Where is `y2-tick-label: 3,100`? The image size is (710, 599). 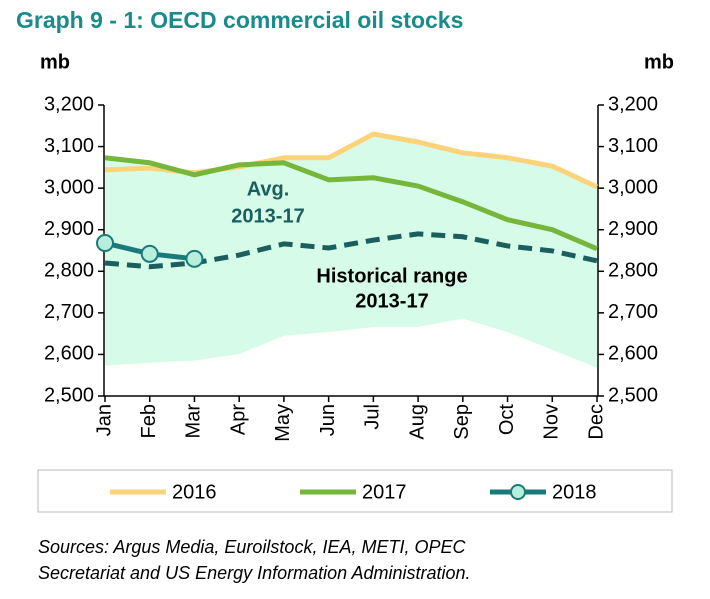
y2-tick-label: 3,100 is located at coordinates (633, 146).